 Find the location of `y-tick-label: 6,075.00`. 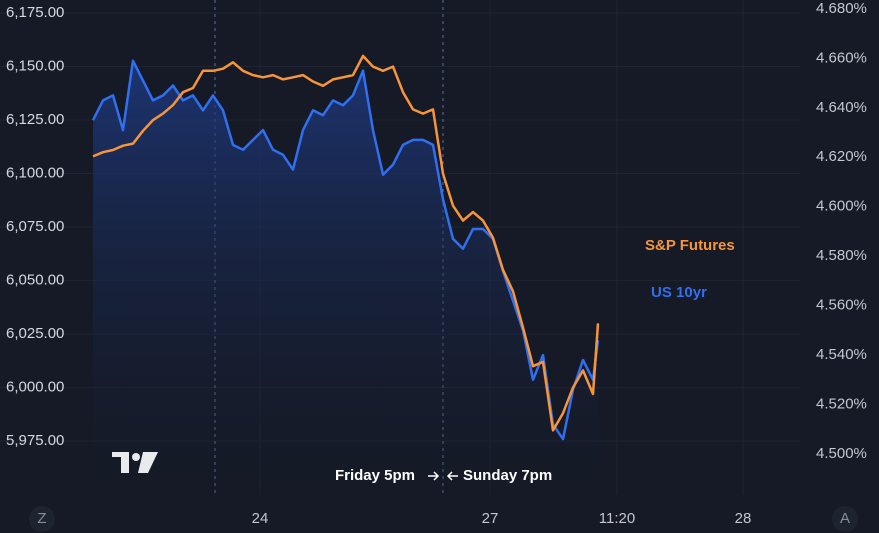

y-tick-label: 6,075.00 is located at coordinates (35, 226).